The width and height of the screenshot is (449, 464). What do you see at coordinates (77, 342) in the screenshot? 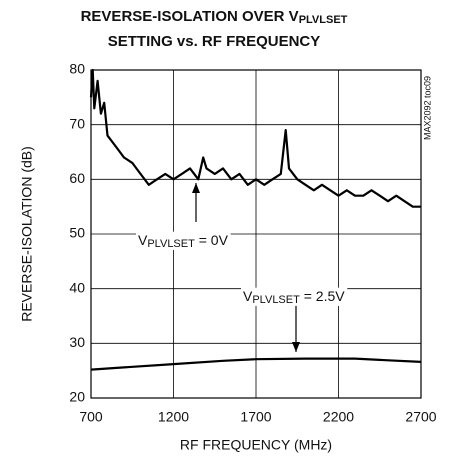
I see `y-tick-label: 30` at bounding box center [77, 342].